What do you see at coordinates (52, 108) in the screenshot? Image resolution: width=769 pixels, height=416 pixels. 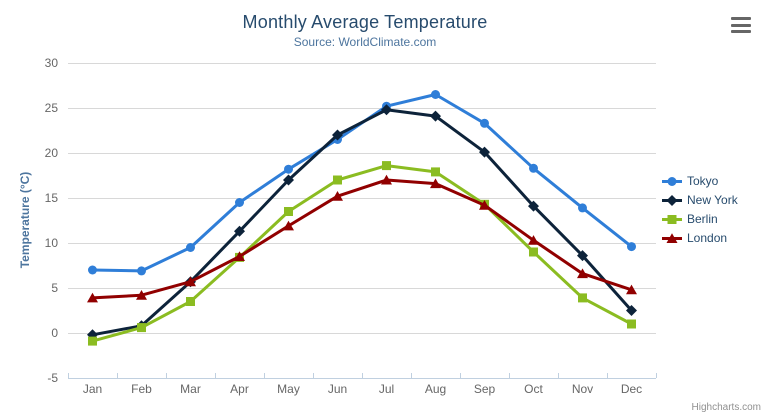 I see `y-axis-label: 25` at bounding box center [52, 108].